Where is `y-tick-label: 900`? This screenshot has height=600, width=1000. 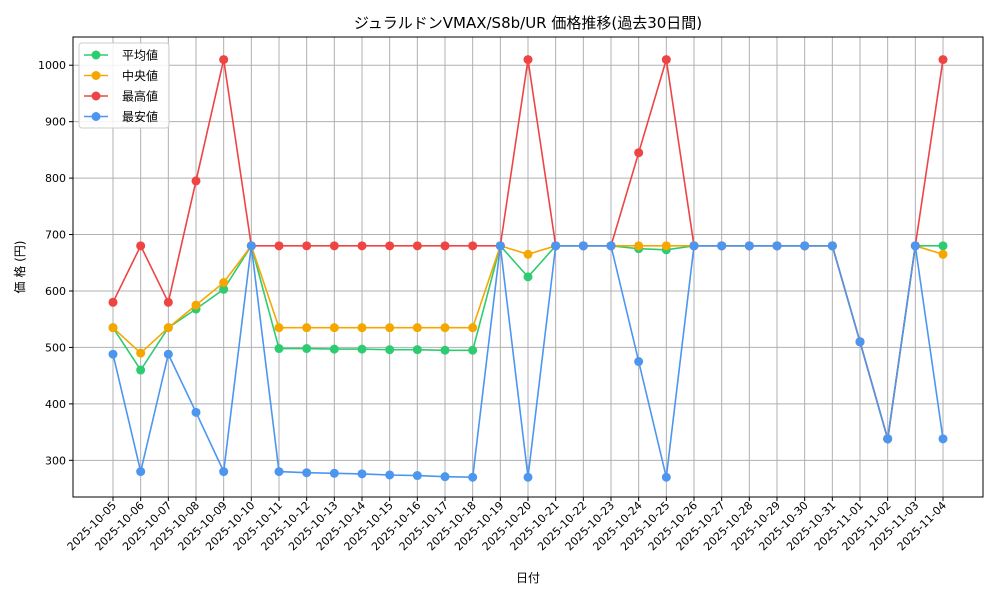 y-tick-label: 900 is located at coordinates (55, 122).